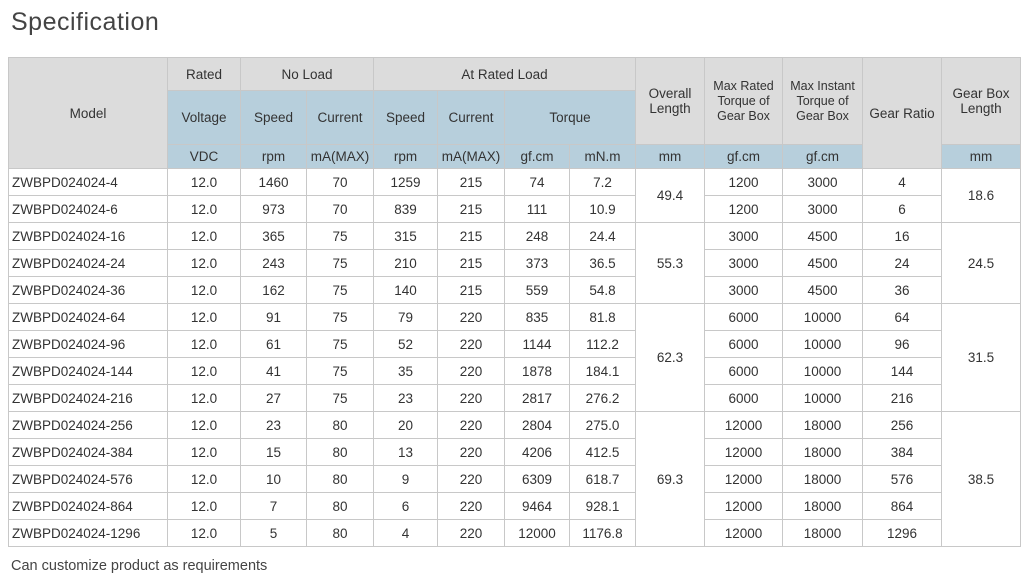  Describe the element at coordinates (406, 263) in the screenshot. I see `cell-rl-speed: 210` at that location.